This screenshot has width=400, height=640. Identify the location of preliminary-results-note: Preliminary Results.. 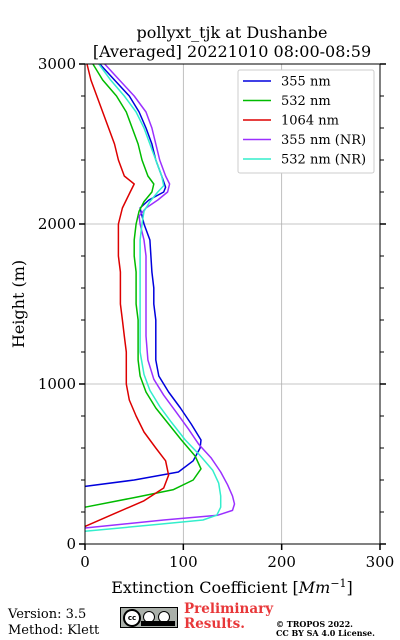
(228, 617).